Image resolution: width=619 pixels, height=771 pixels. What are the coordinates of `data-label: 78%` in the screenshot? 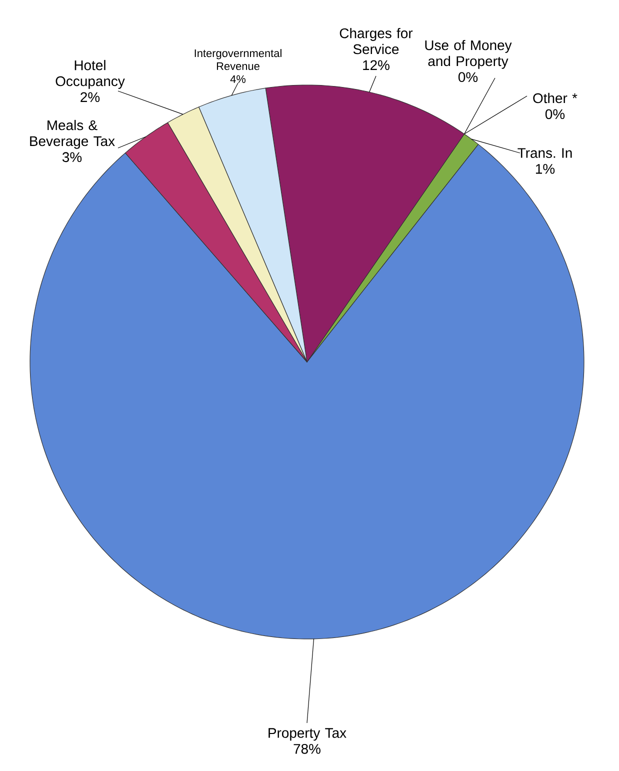 It's located at (307, 749).